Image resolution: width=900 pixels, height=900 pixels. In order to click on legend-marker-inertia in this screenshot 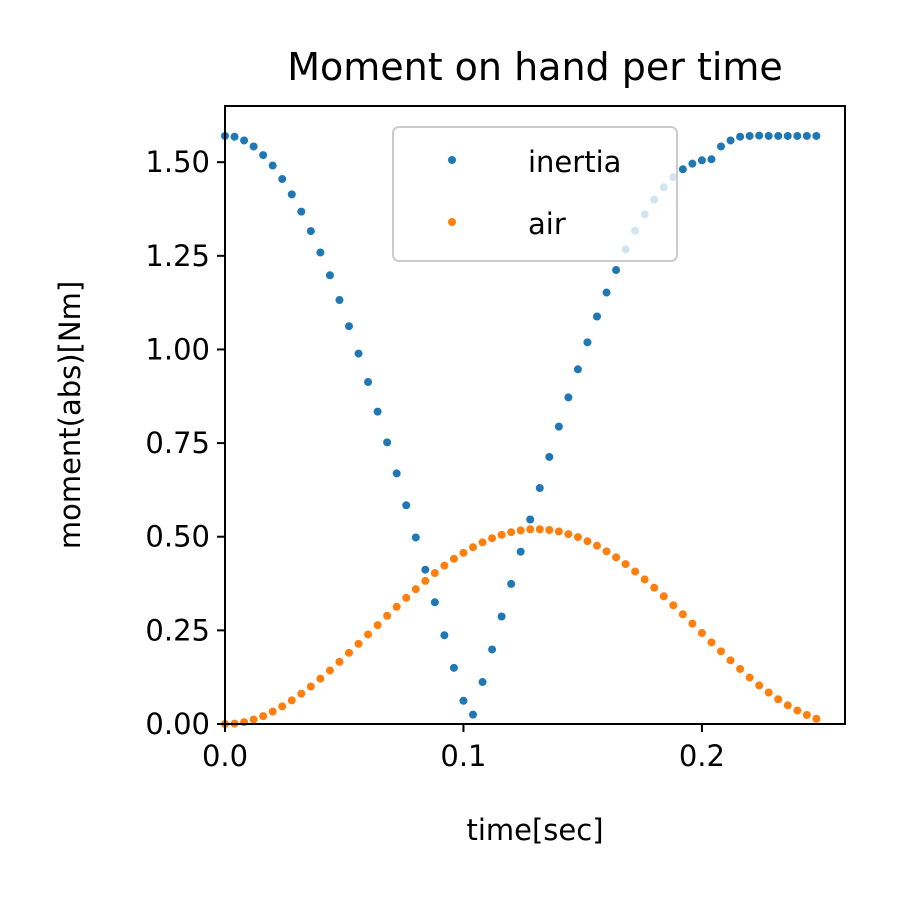, I will do `click(452, 160)`.